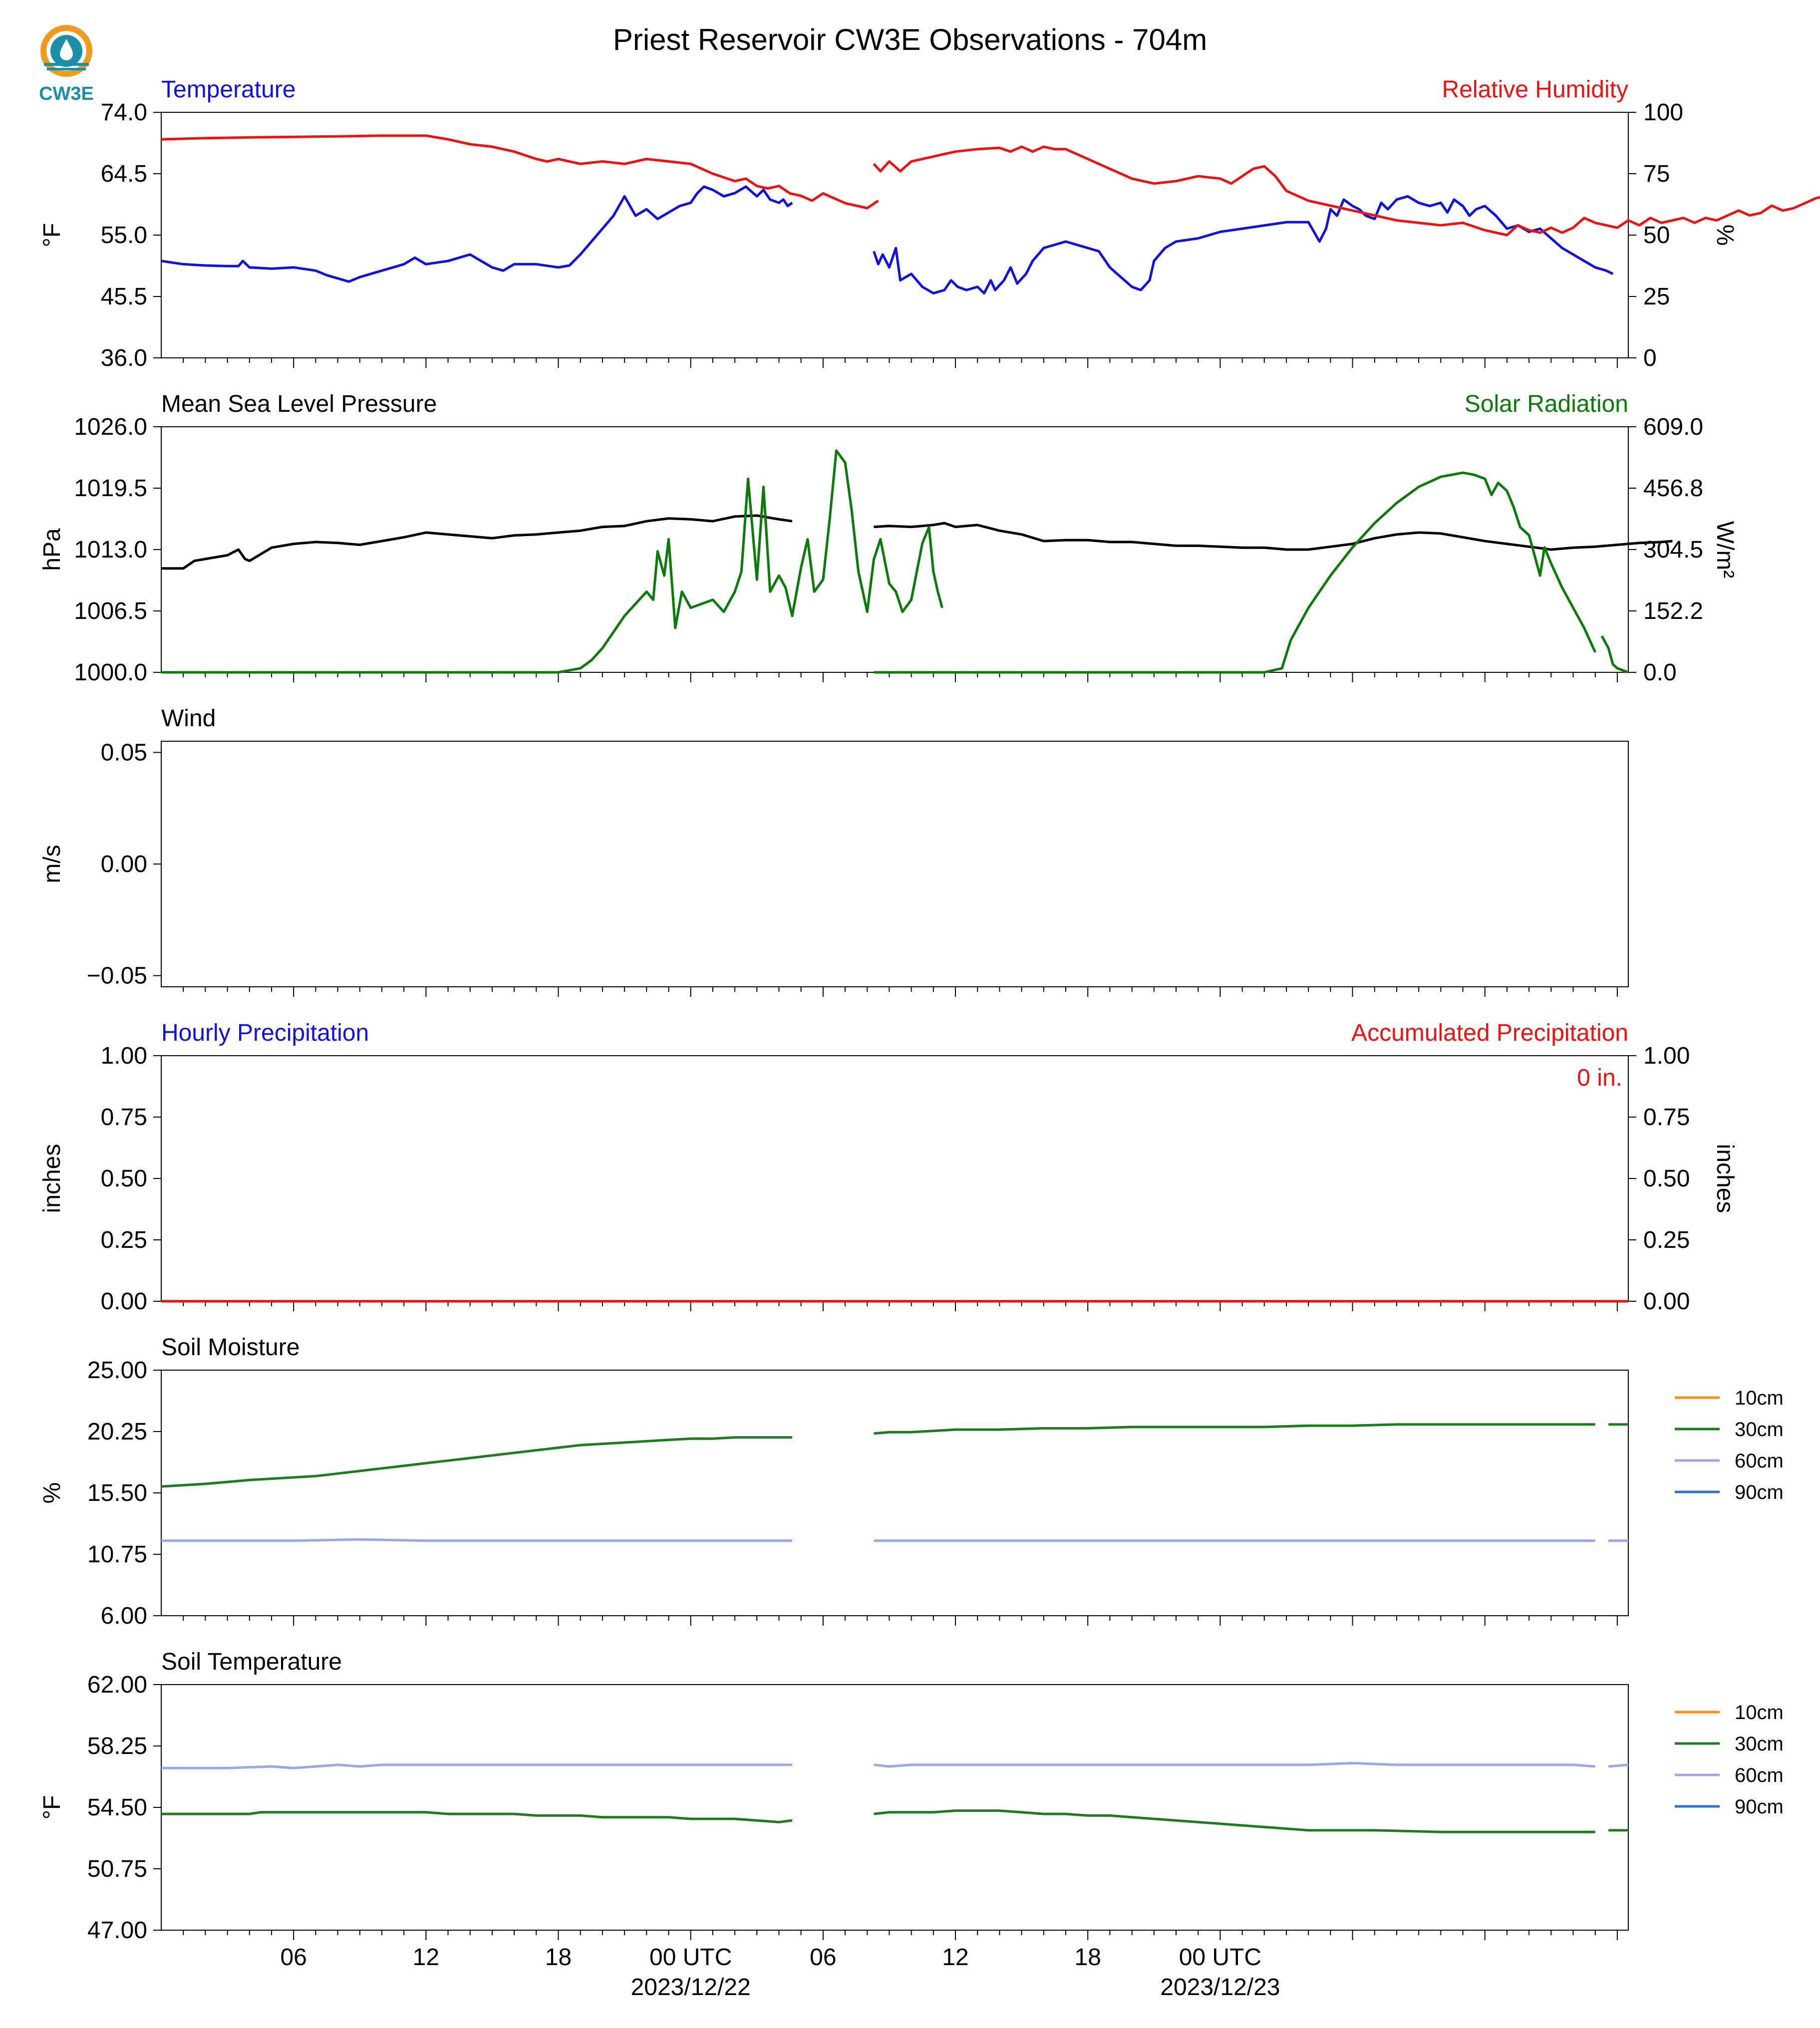 This screenshot has width=1820, height=2028. What do you see at coordinates (124, 1616) in the screenshot?
I see `y-tick-label-left: 6.00` at bounding box center [124, 1616].